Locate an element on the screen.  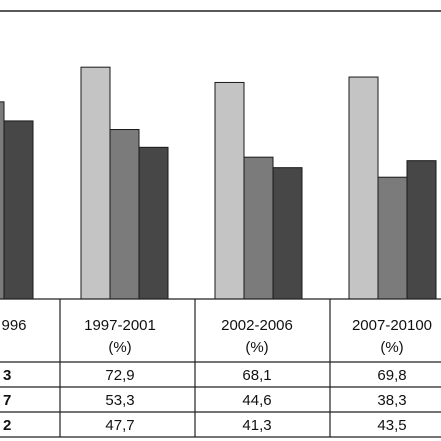
cell-row-1-col-1: 53,3 is located at coordinates (119, 400).